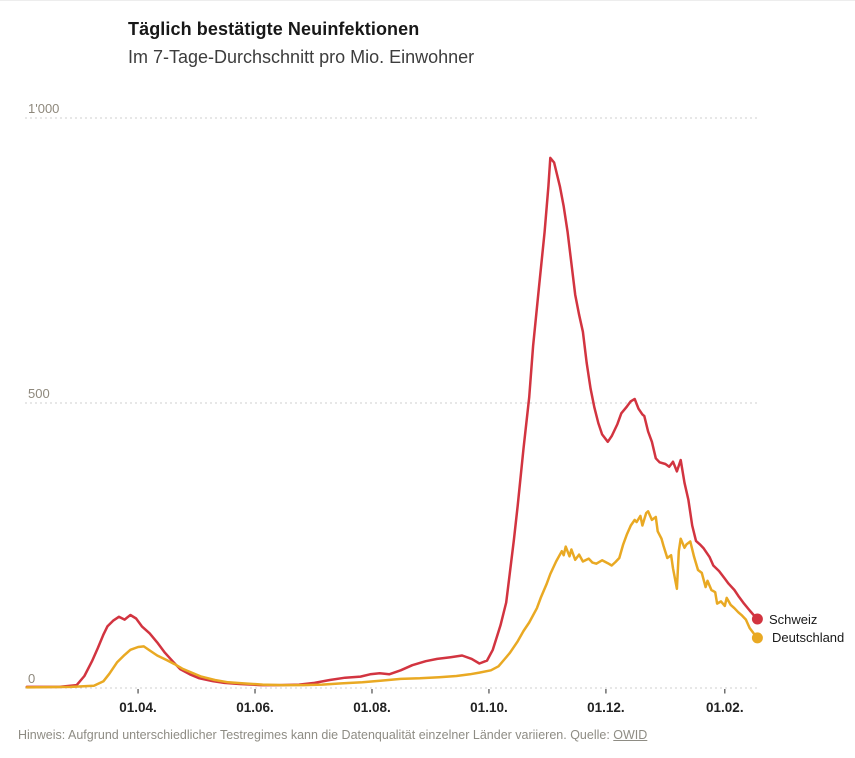 The image size is (855, 758). Describe the element at coordinates (274, 29) in the screenshot. I see `chart-title: Täglich bestätigte Neuinfektionen` at that location.